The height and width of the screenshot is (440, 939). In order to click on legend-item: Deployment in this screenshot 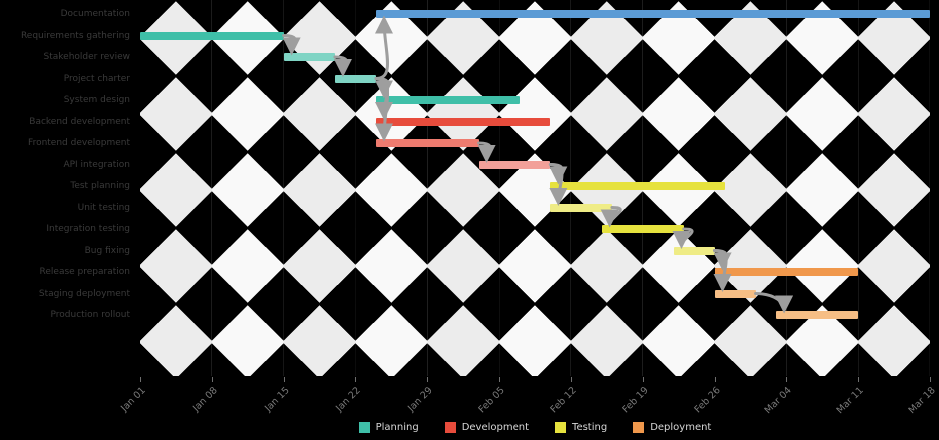, I will do `click(672, 427)`.